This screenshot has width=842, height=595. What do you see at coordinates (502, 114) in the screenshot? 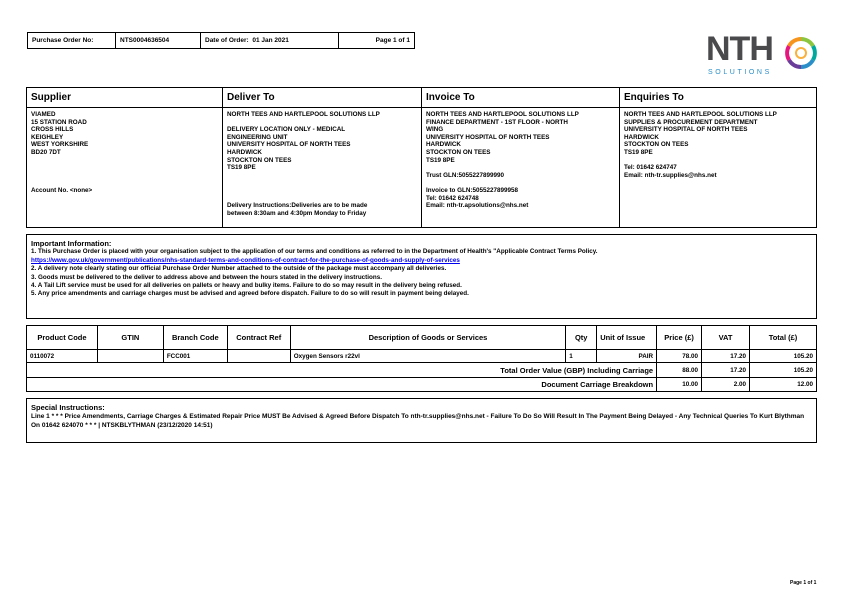
I see `invoice-line: NORTH TEES AND HARTLEPOOL SOLUTIONS LLP` at bounding box center [502, 114].